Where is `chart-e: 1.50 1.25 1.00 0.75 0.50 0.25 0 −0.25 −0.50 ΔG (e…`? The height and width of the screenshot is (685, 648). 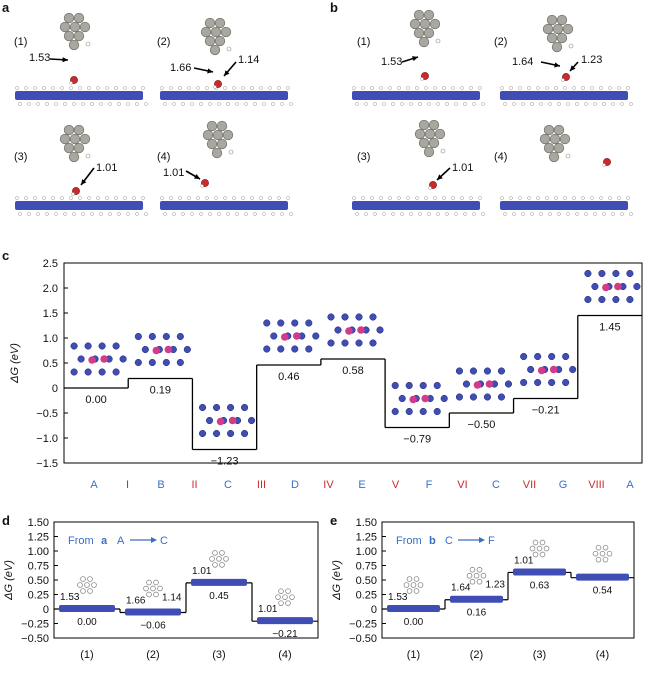
chart-e: 1.50 1.25 1.00 0.75 0.50 0.25 0 −0.25 −0.50 ΔG (e… is located at coordinates (483, 589).